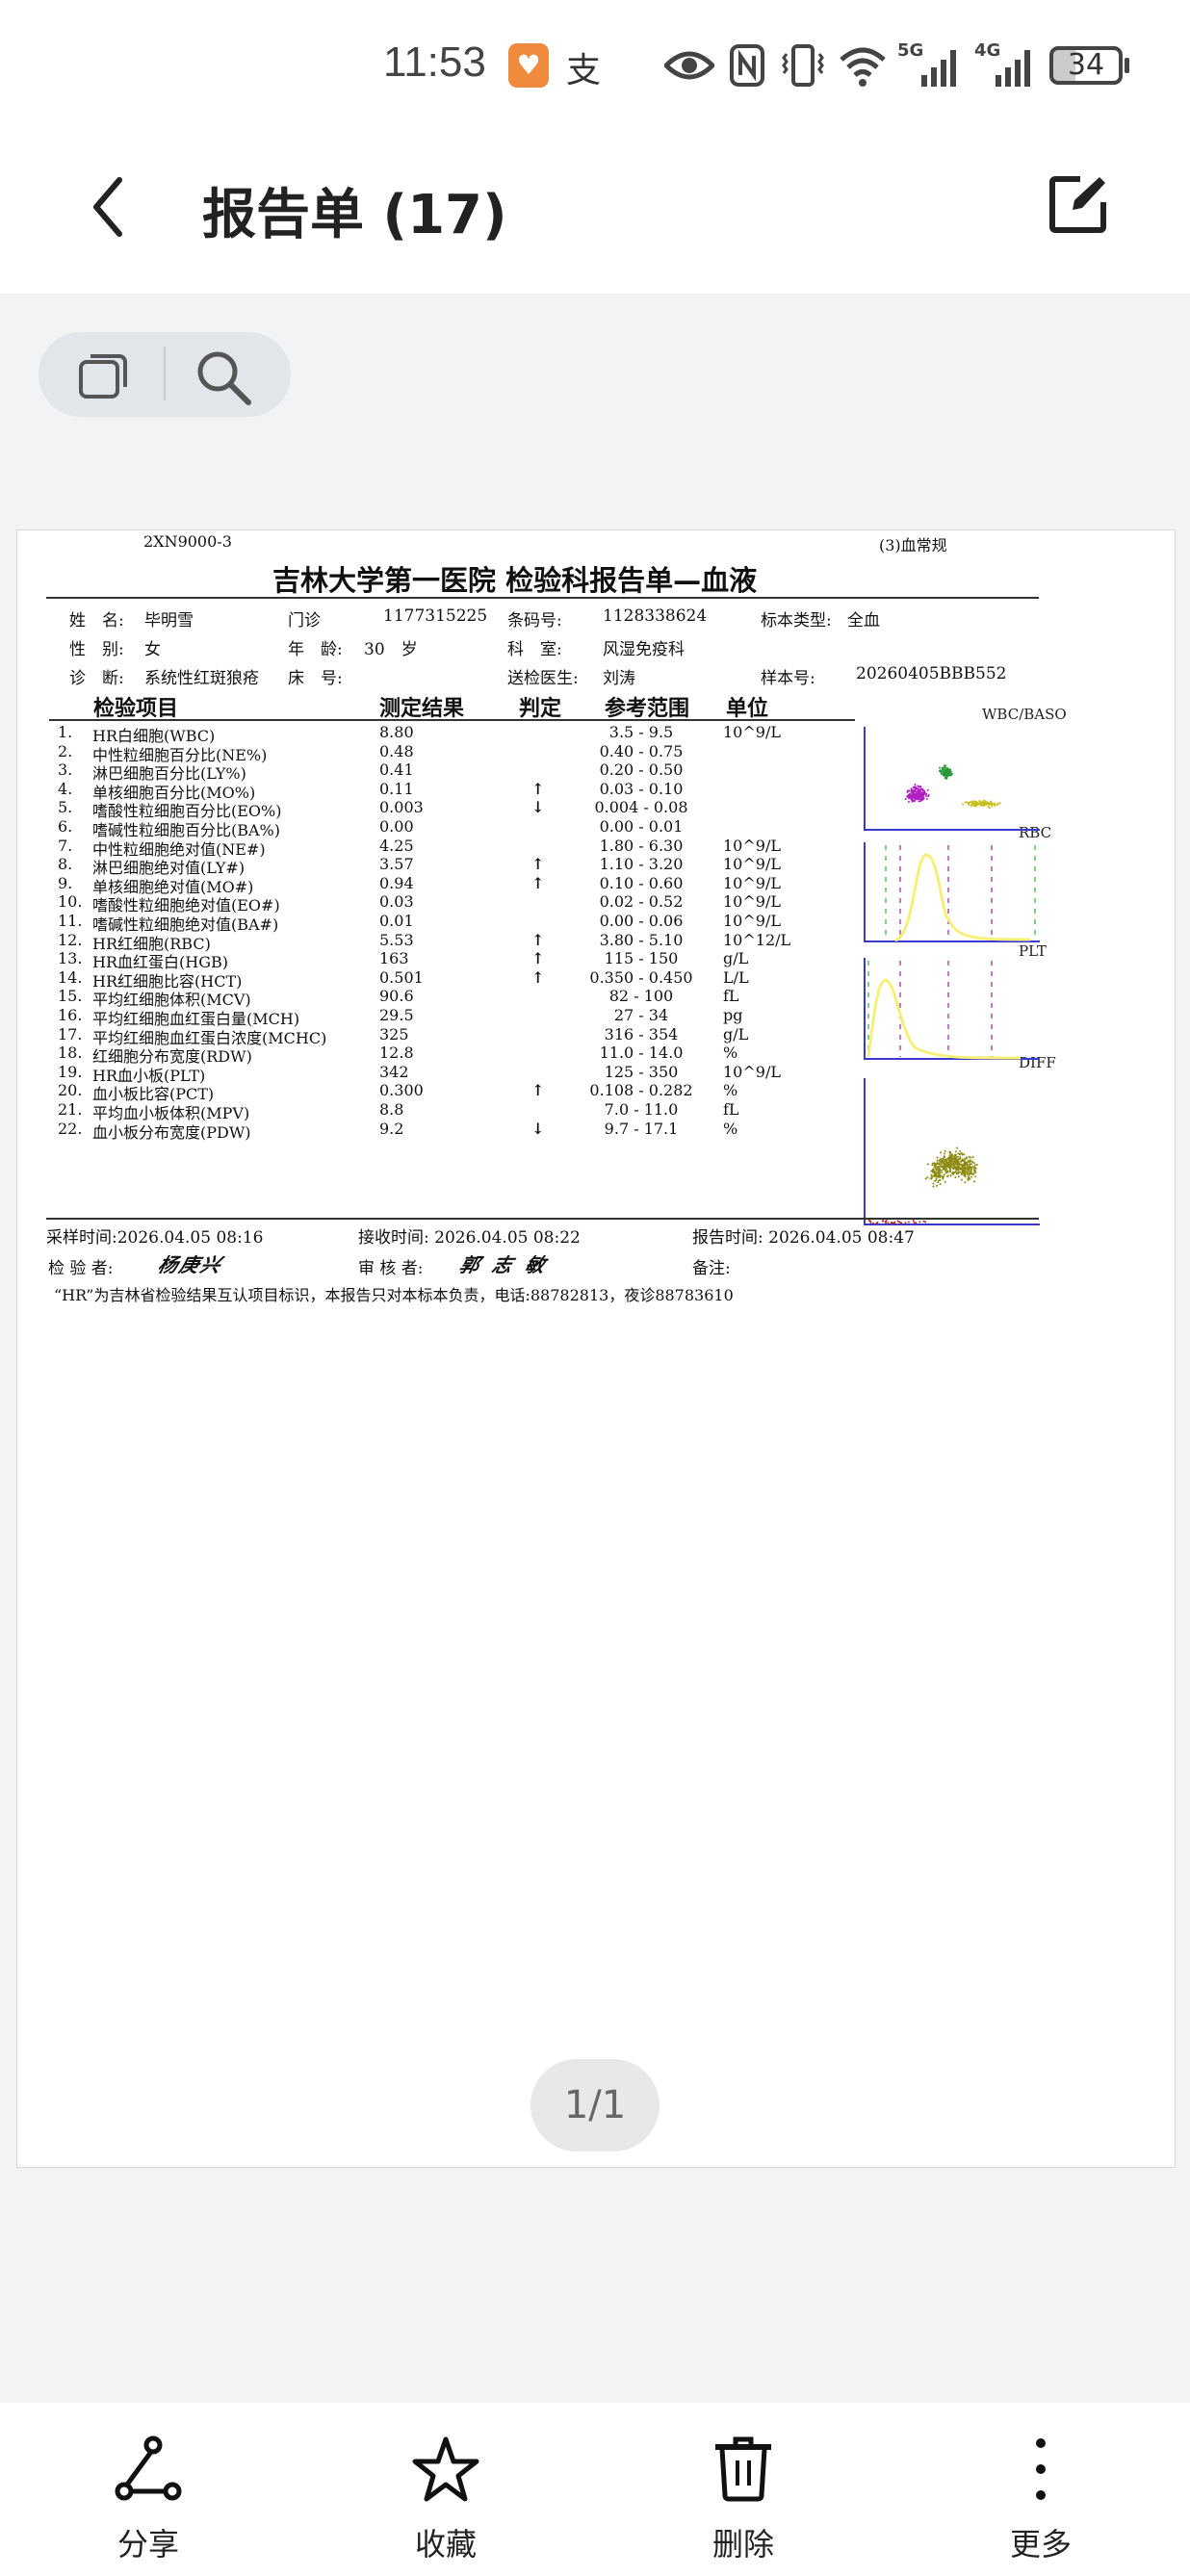  Describe the element at coordinates (71, 1109) in the screenshot. I see `row-number: 21.` at that location.